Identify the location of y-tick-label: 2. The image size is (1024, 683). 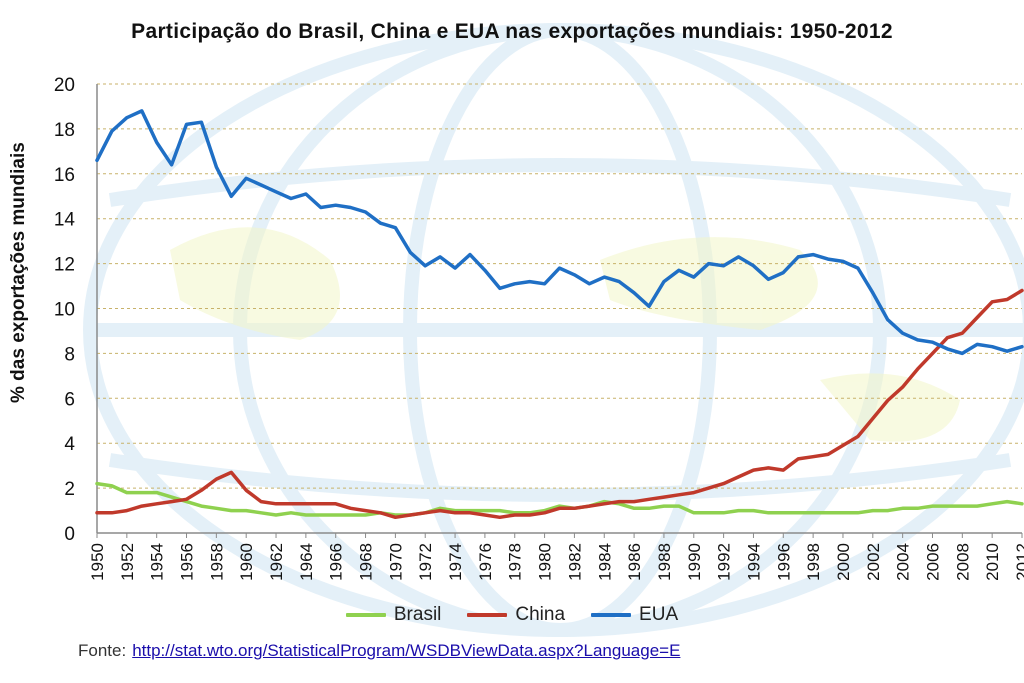
(69, 489).